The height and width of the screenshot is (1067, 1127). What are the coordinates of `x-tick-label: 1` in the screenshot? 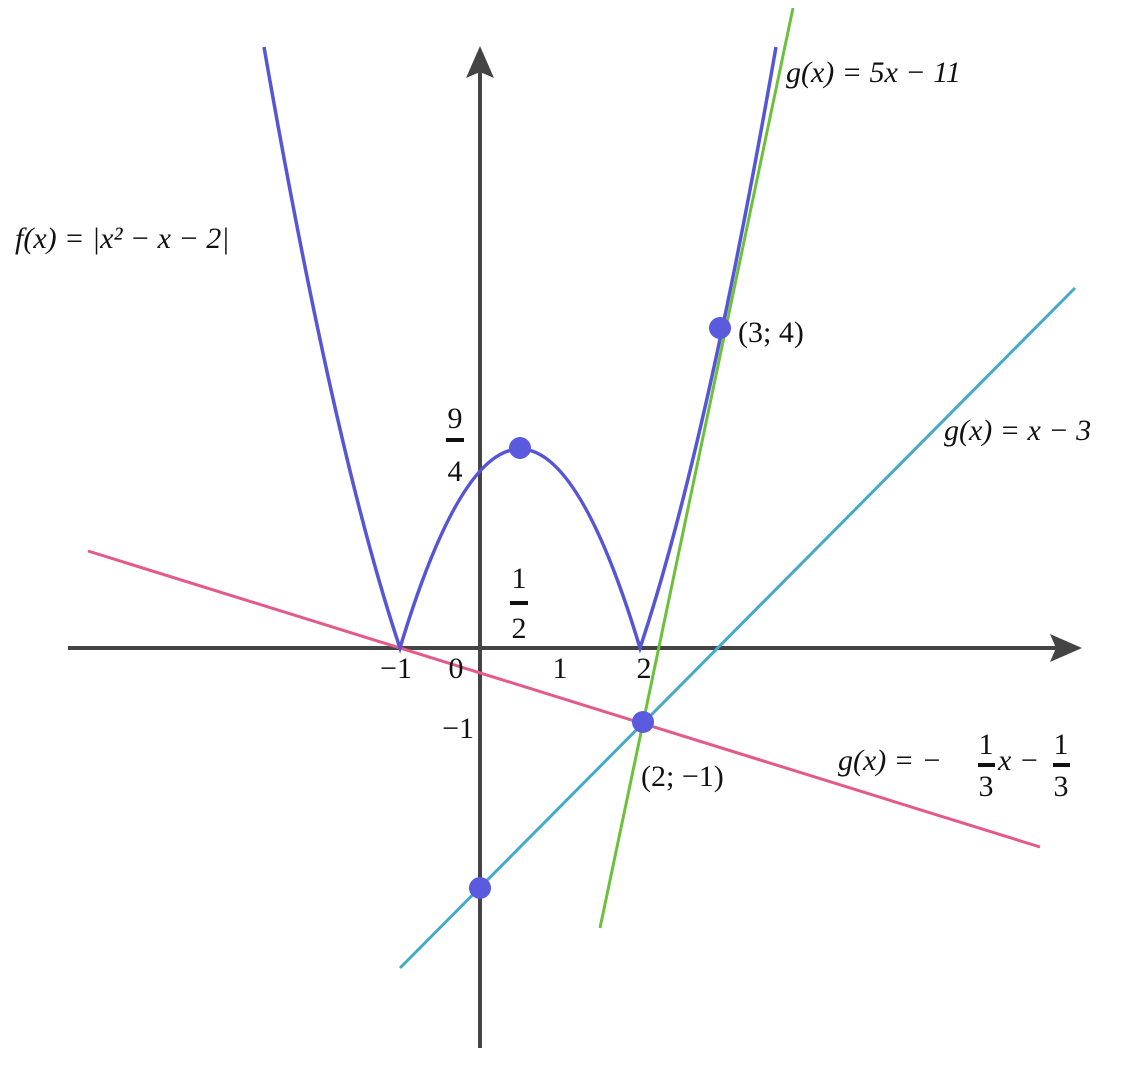 It's located at (560, 668).